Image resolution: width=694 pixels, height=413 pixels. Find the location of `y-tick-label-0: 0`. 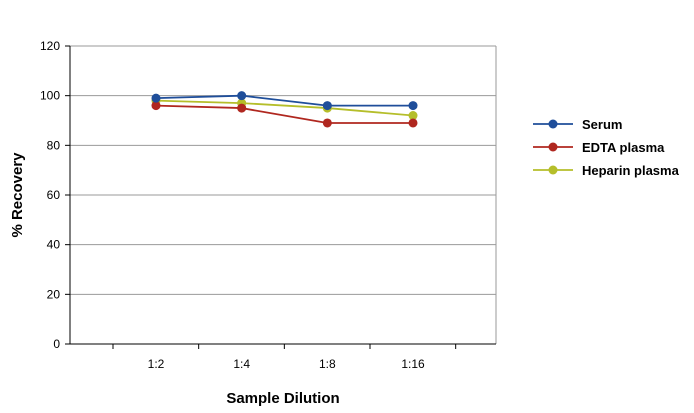

y-tick-label-0: 0 is located at coordinates (56, 344).